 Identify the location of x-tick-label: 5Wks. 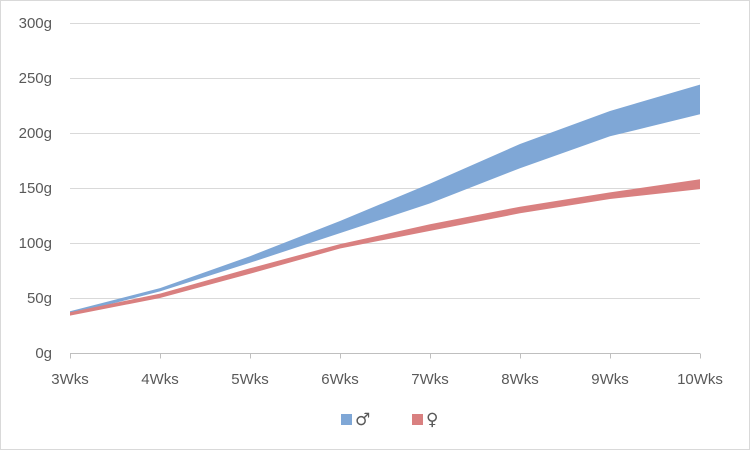
(250, 379).